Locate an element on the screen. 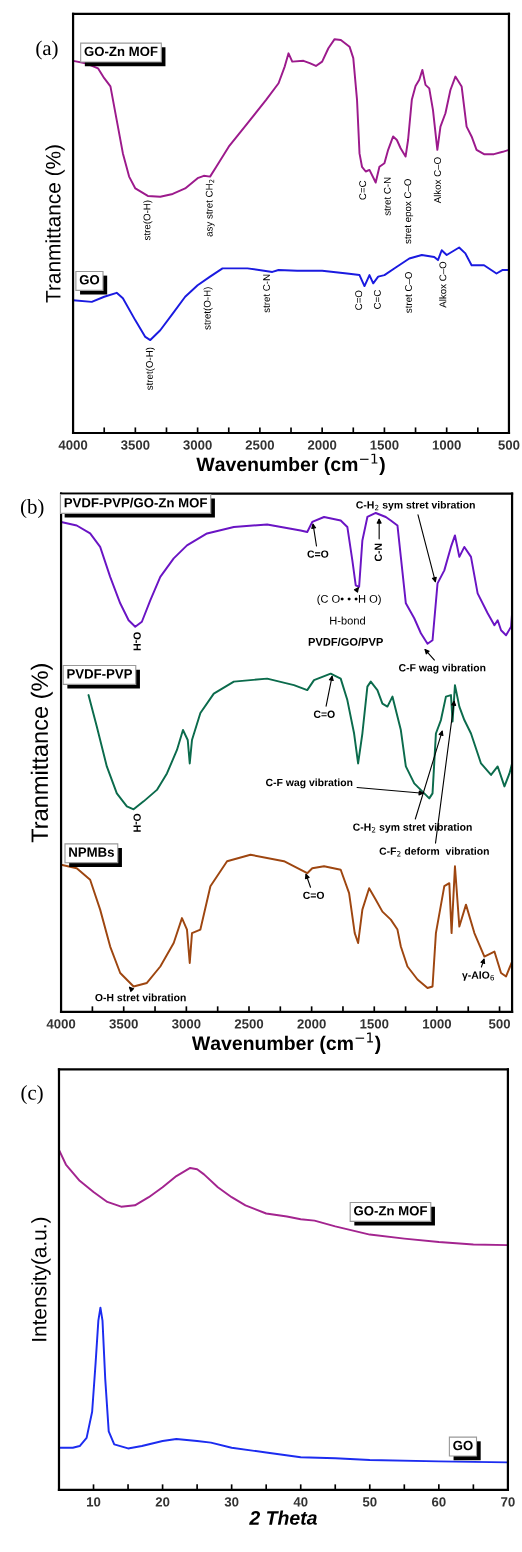  series-label: NPMBs is located at coordinates (91, 852).